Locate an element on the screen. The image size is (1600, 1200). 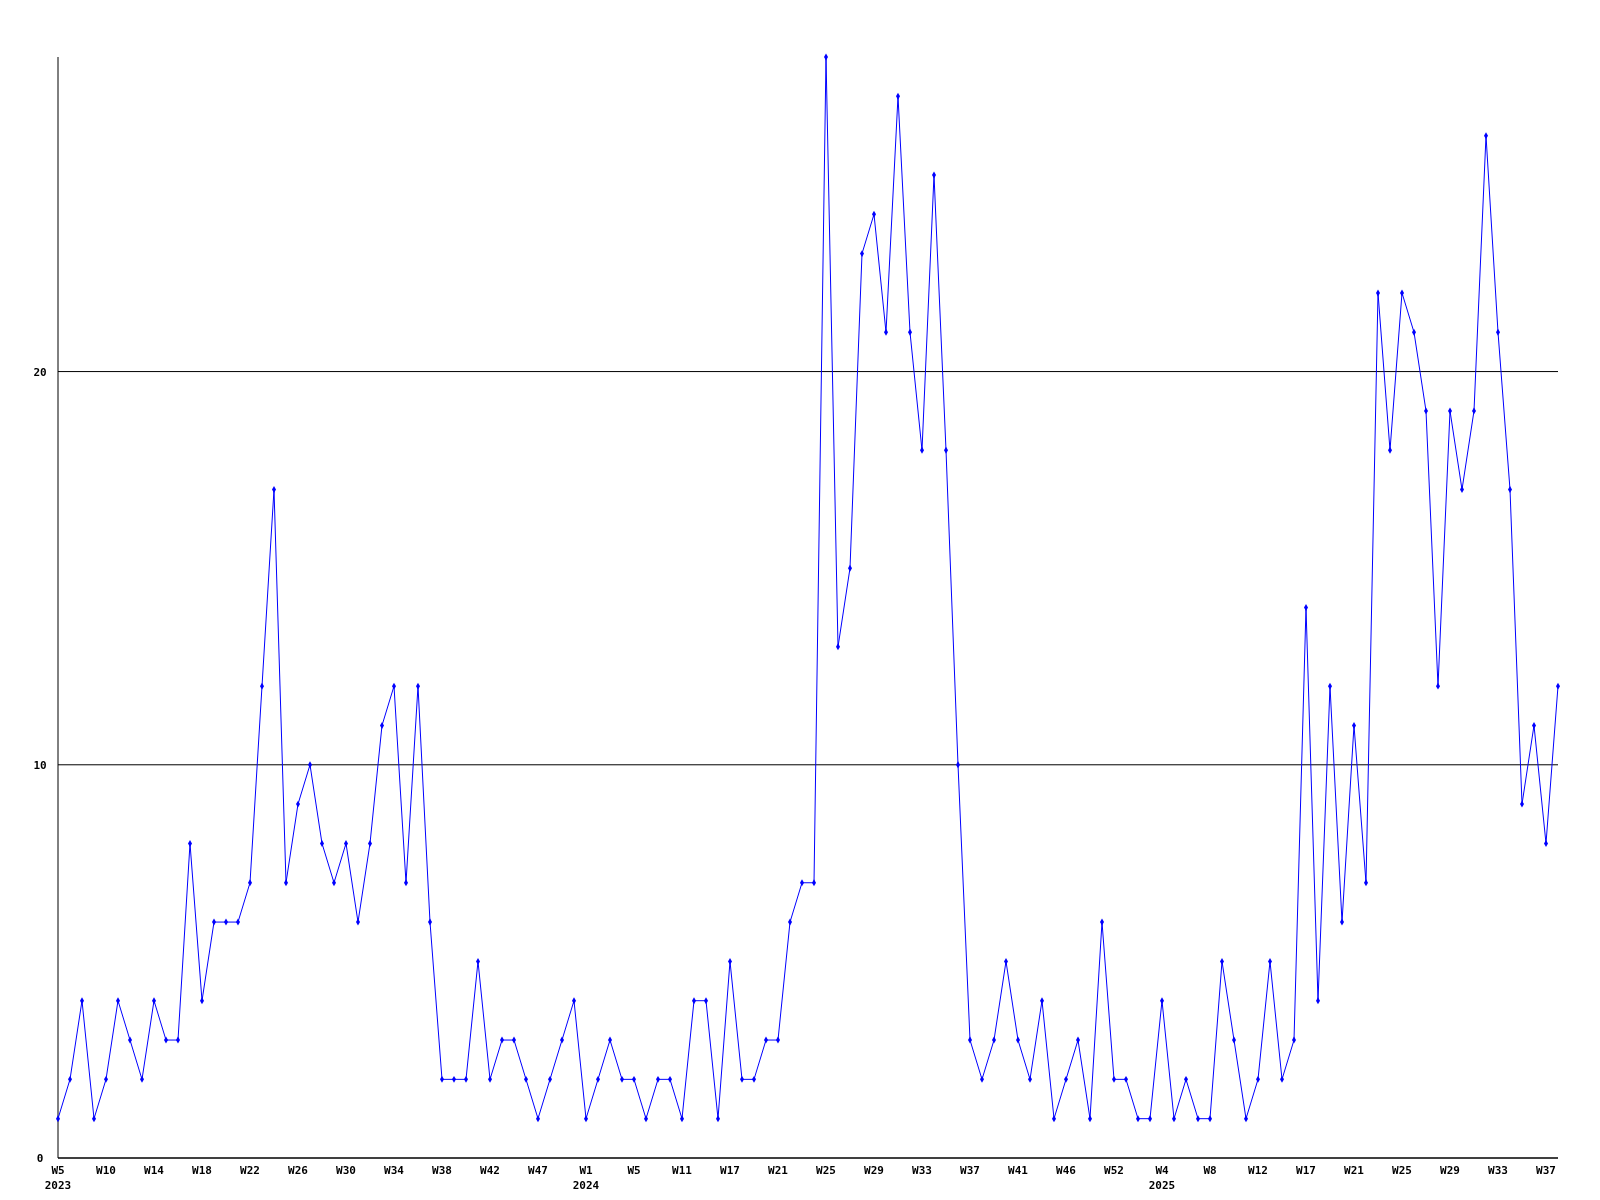
x-tick-label: W10 is located at coordinates (106, 1170).